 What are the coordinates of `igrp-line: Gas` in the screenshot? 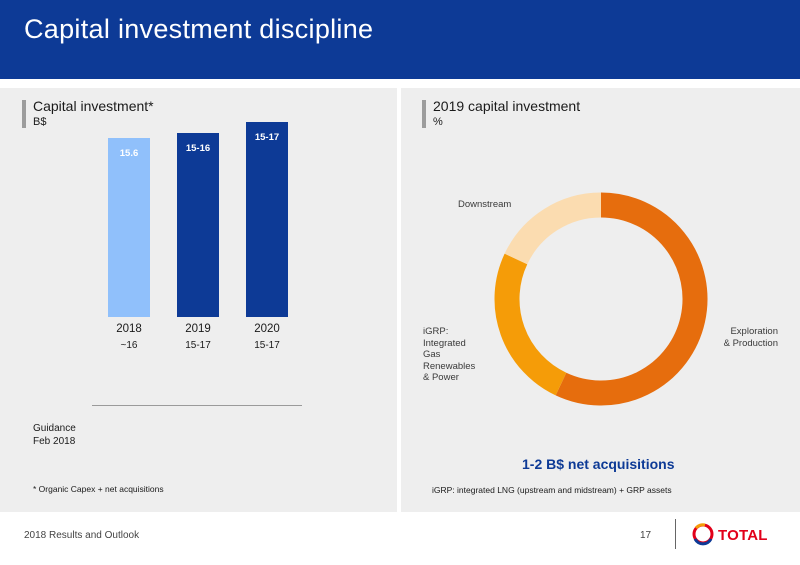 It's located at (432, 354).